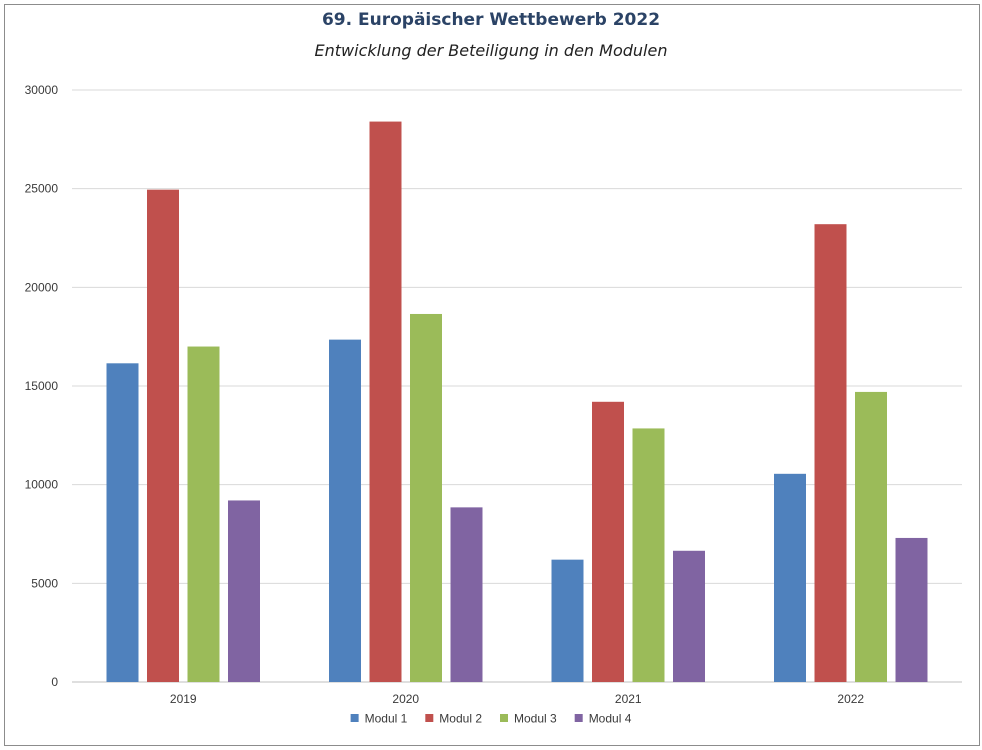 The height and width of the screenshot is (750, 982). Describe the element at coordinates (163, 436) in the screenshot. I see `bar-modul-2-2019` at that location.